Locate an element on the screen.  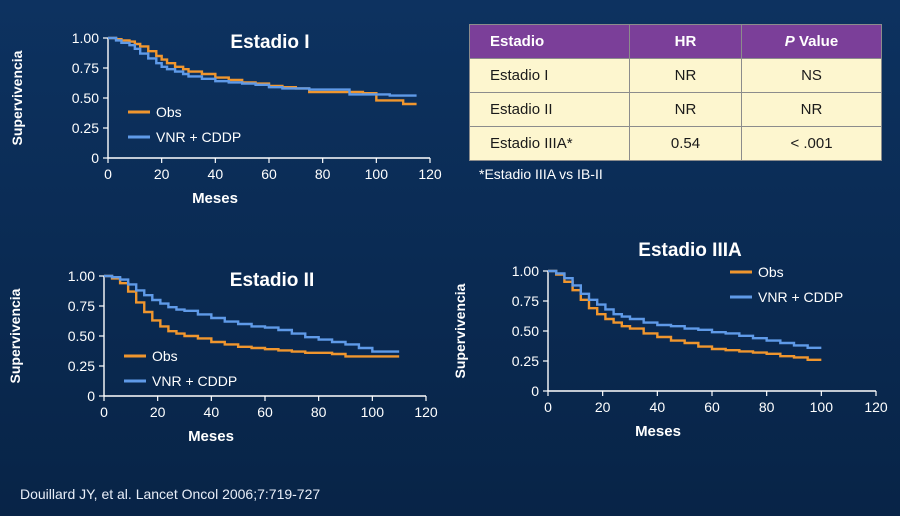
table-header-row: Estadio HR P Value is located at coordinates (675, 41).